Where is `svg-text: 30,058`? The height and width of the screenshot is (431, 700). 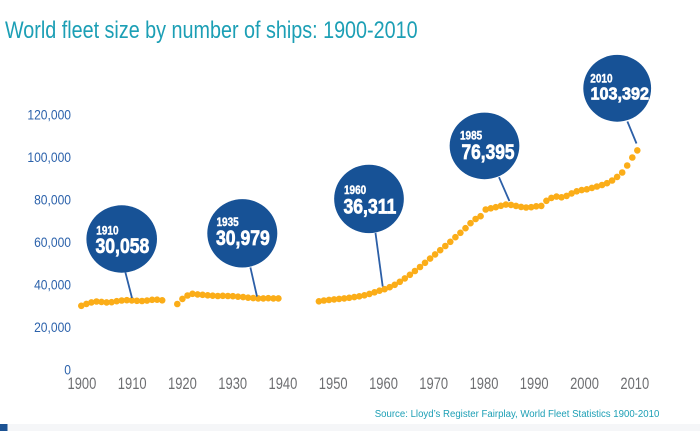
svg-text: 30,058 is located at coordinates (123, 247).